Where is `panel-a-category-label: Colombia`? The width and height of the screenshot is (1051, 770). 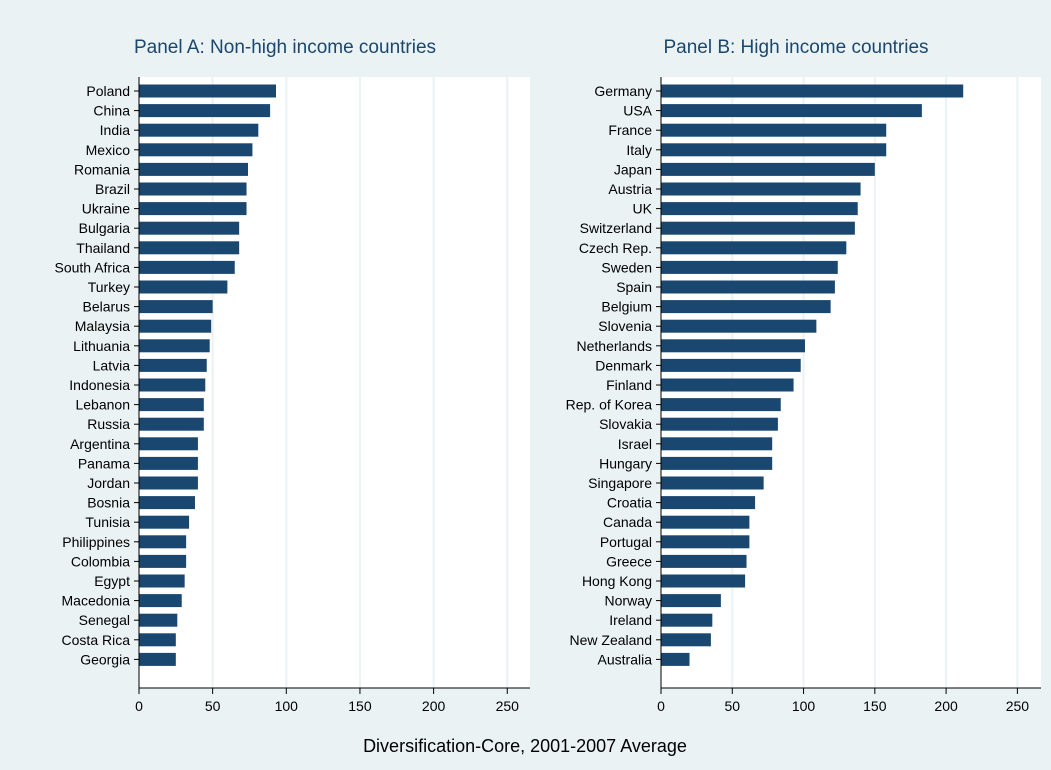 panel-a-category-label: Colombia is located at coordinates (100, 561).